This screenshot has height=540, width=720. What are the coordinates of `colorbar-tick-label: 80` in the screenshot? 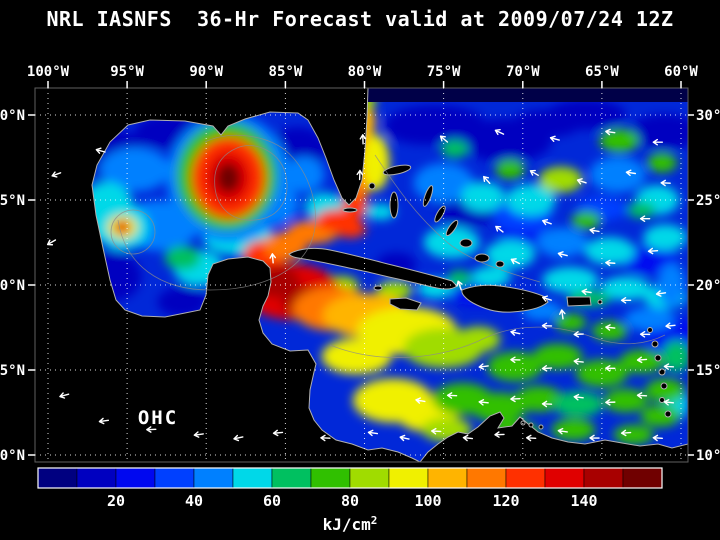 It's located at (350, 501).